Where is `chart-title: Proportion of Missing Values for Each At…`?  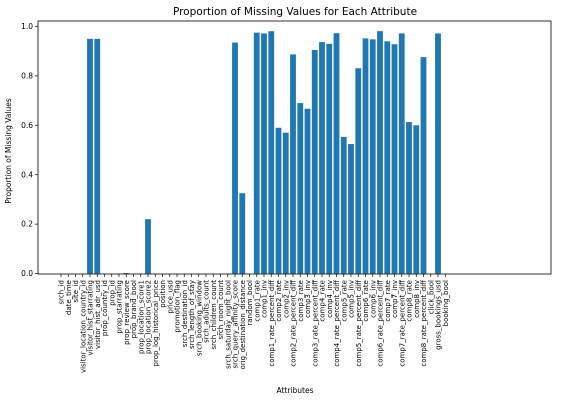
chart-title: Proportion of Missing Values for Each At… is located at coordinates (295, 12).